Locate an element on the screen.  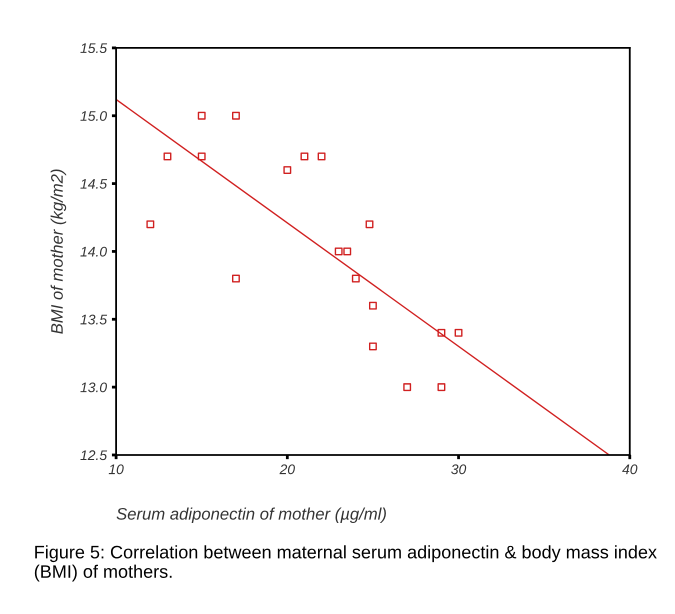
x-axis-title: Serum adiponectin of mother (µg/ml) is located at coordinates (251, 516).